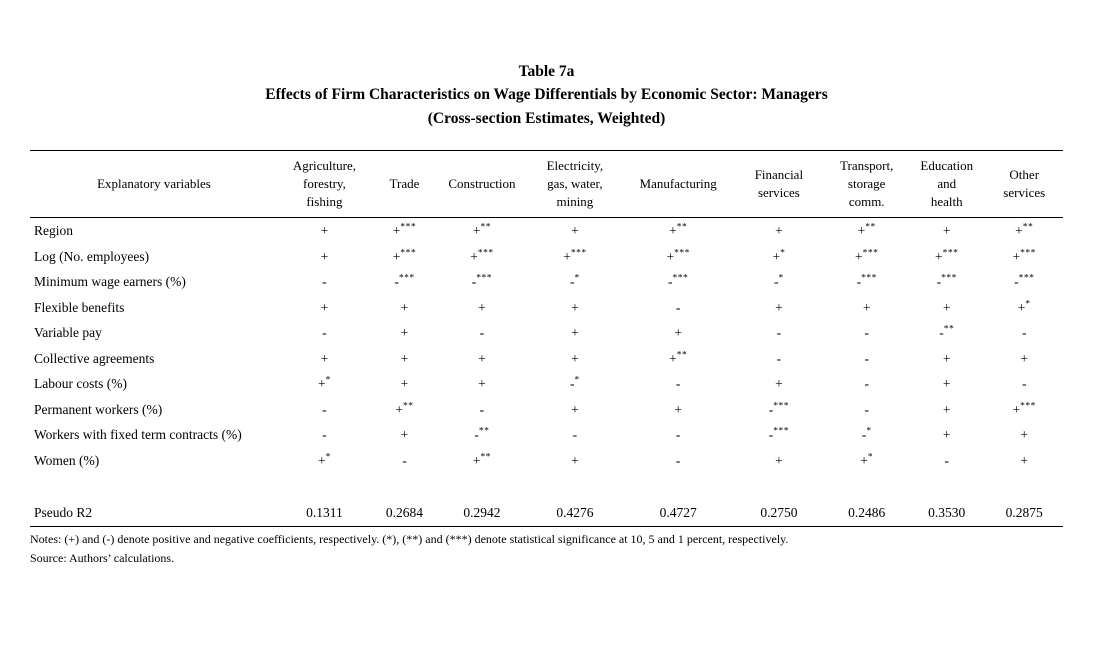  What do you see at coordinates (80, 384) in the screenshot?
I see `row-label: Labour costs (%)` at bounding box center [80, 384].